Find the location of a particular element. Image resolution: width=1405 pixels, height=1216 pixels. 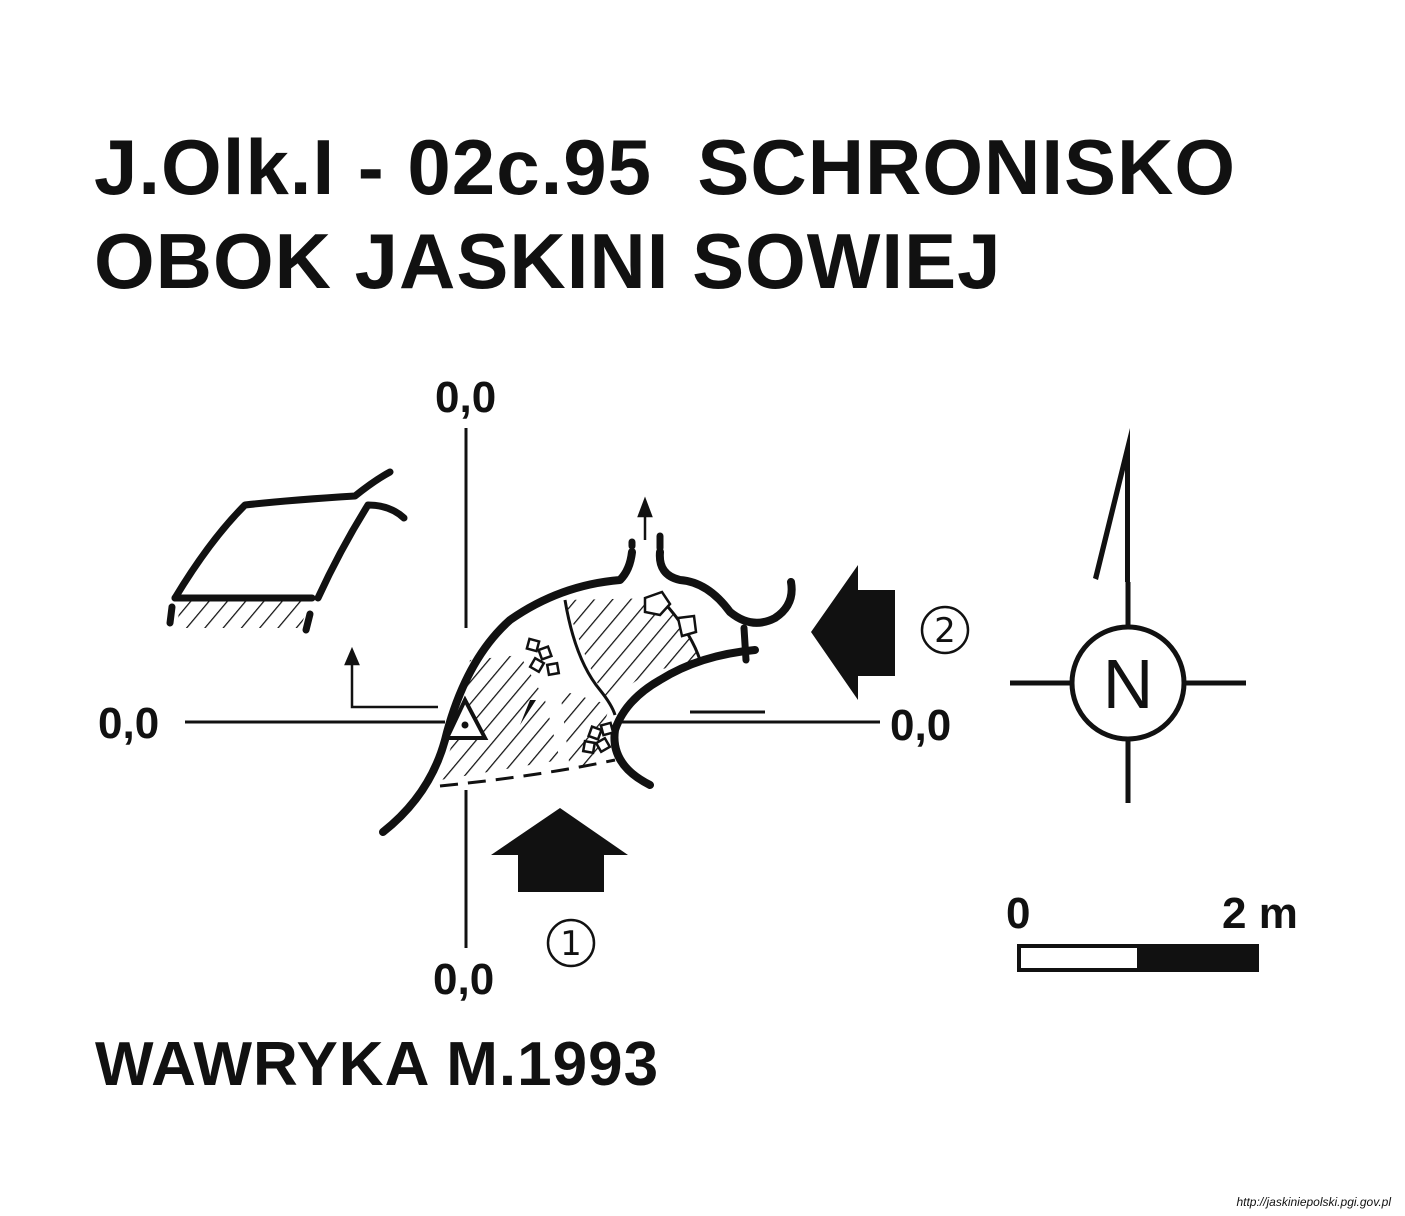

entrance-2-marker: 2 is located at coordinates (945, 630).